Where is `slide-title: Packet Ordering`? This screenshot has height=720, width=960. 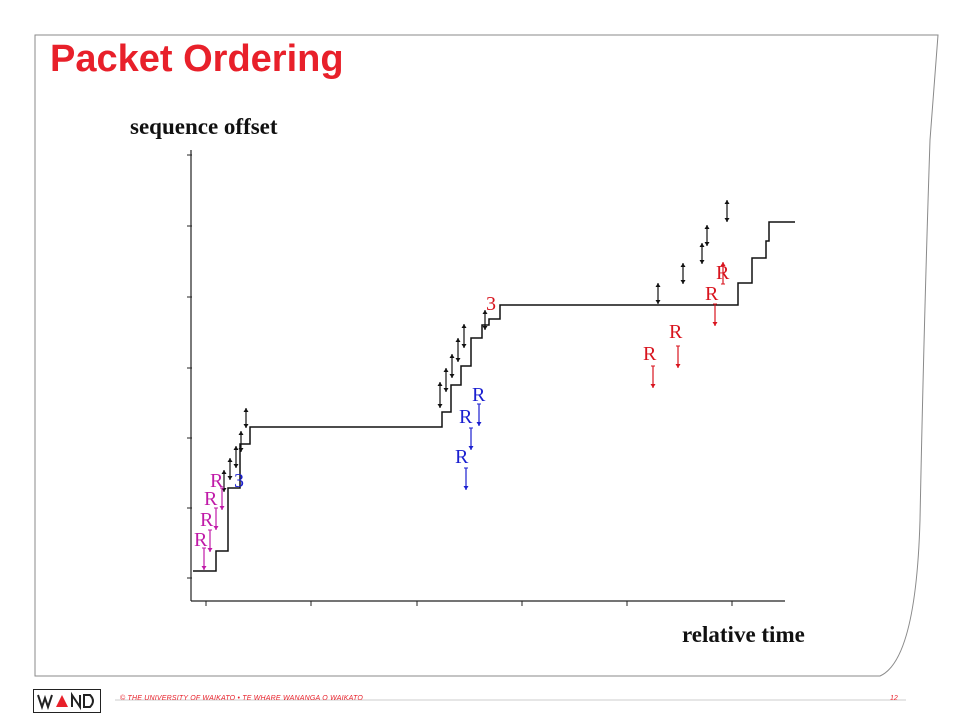 slide-title: Packet Ordering is located at coordinates (197, 59).